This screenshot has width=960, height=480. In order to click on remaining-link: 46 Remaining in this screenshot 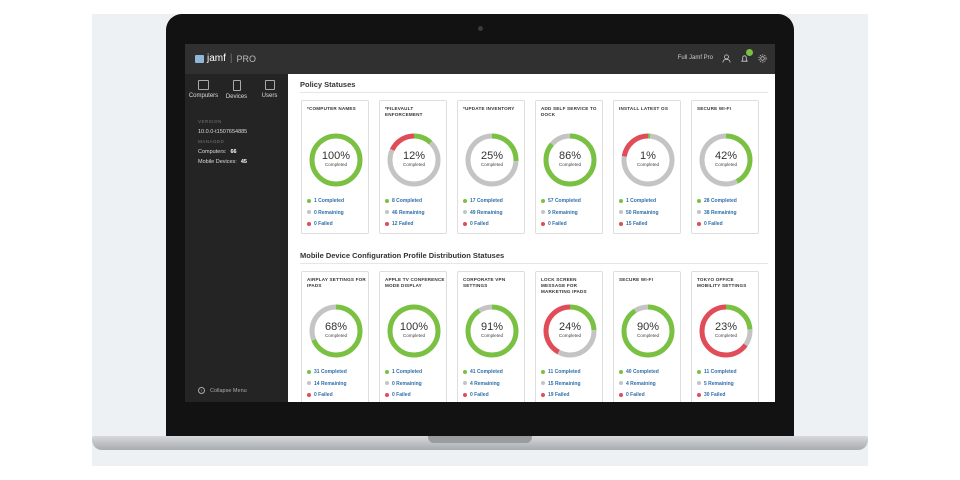, I will do `click(405, 214)`.